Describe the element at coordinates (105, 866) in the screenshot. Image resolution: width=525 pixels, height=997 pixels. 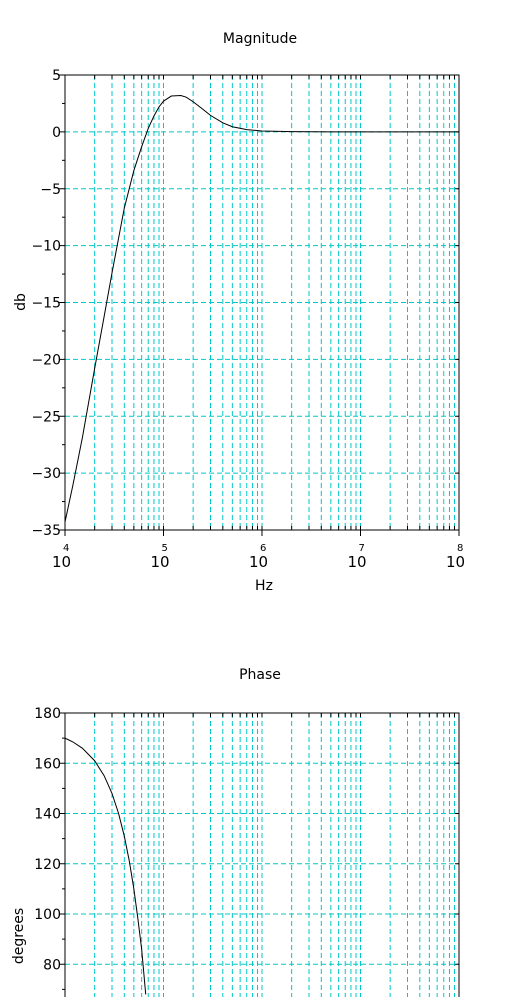
I see `phase-curve` at that location.